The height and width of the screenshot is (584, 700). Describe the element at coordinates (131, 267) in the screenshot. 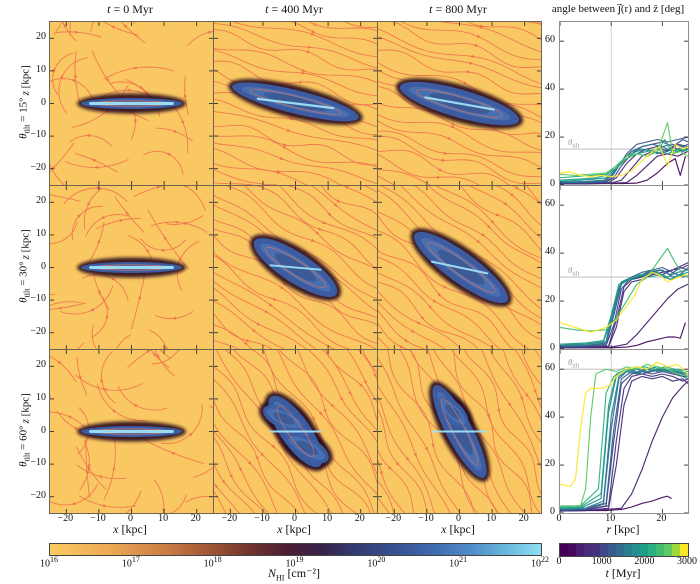

I see `map-panel-r1c0` at that location.